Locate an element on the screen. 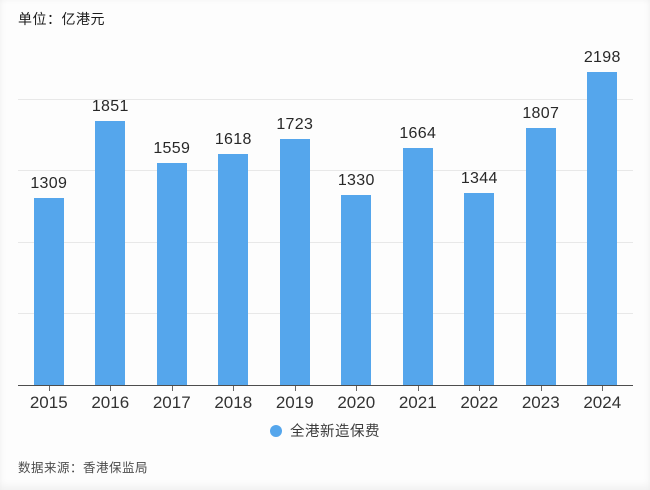 The image size is (650, 490). bar-value-label: 1807 is located at coordinates (541, 113).